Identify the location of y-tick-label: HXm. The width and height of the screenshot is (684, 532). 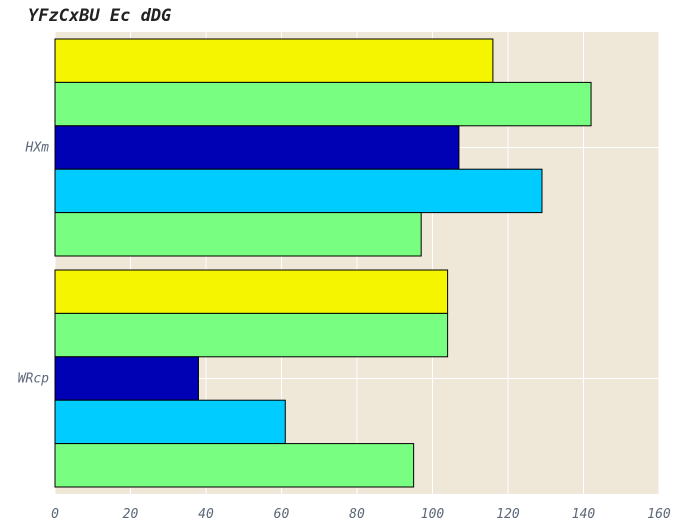
(37, 148).